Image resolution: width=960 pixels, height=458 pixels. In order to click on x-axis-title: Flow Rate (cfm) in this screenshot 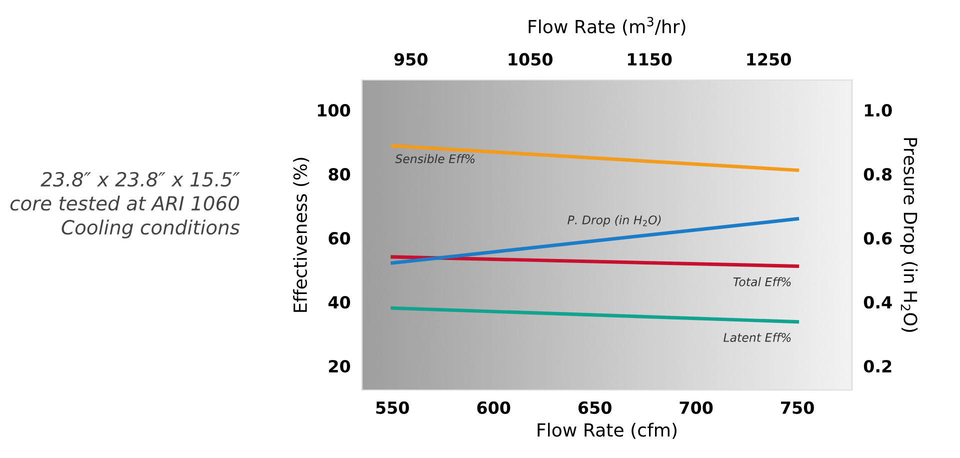, I will do `click(607, 430)`.